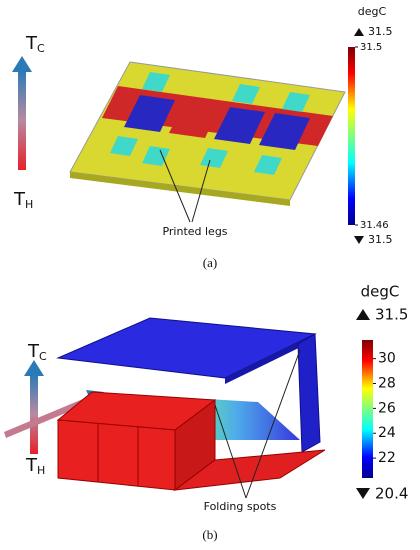  Describe the element at coordinates (387, 458) in the screenshot. I see `colorbar-tick-label: 22` at that location.